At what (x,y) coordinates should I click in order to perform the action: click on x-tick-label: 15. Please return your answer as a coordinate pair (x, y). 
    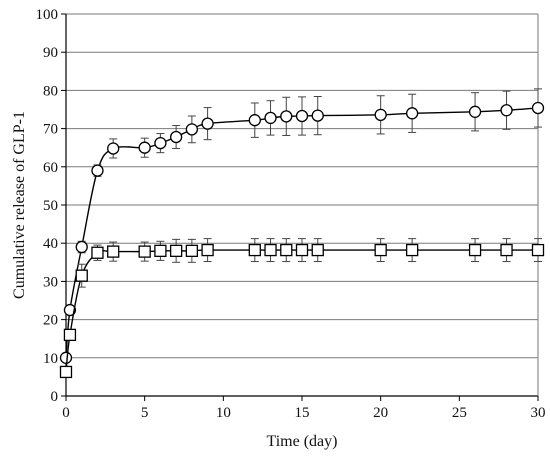
    Looking at the image, I should click on (302, 413).